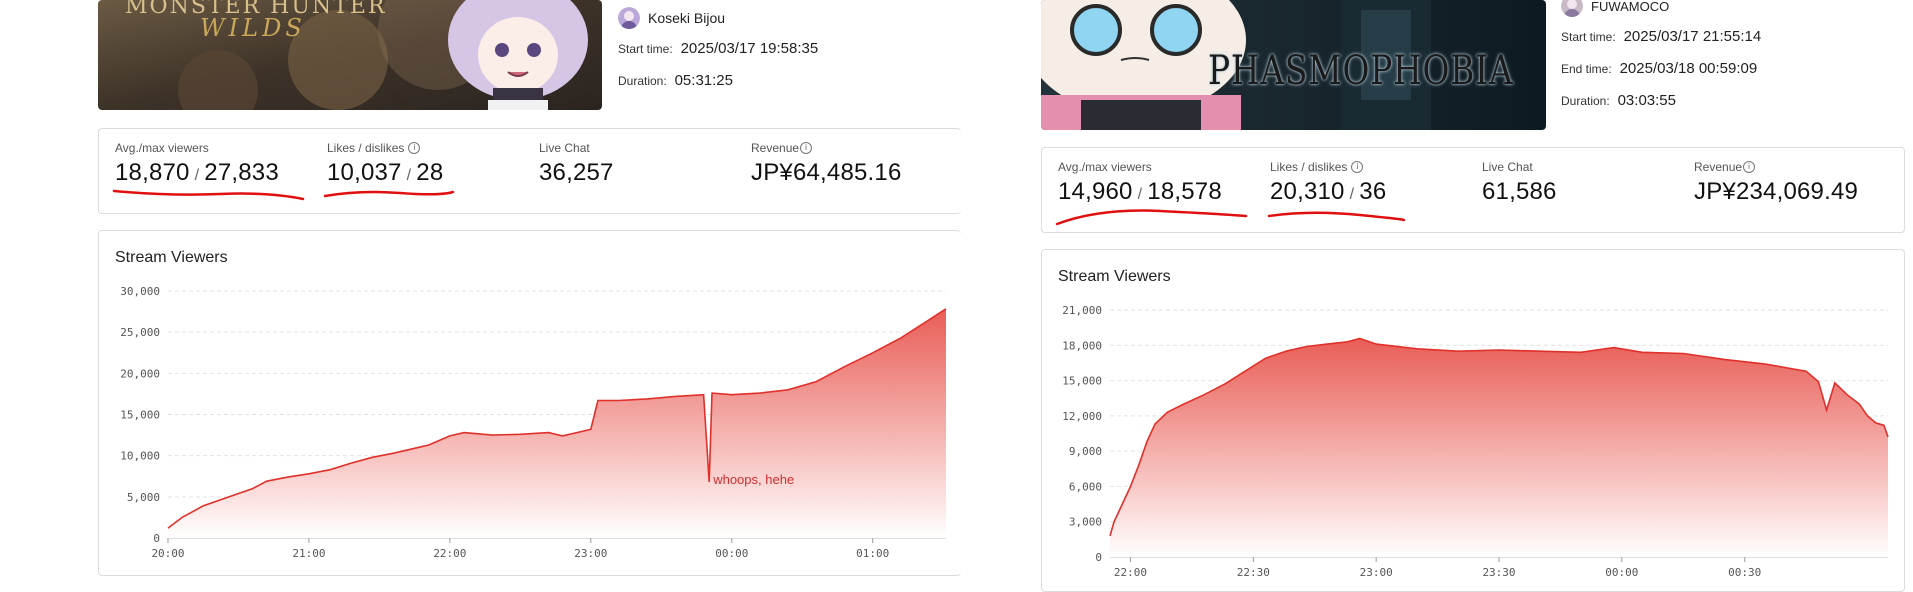 The height and width of the screenshot is (592, 1913). What do you see at coordinates (140, 332) in the screenshot?
I see `y-tick-label: 25,000` at bounding box center [140, 332].